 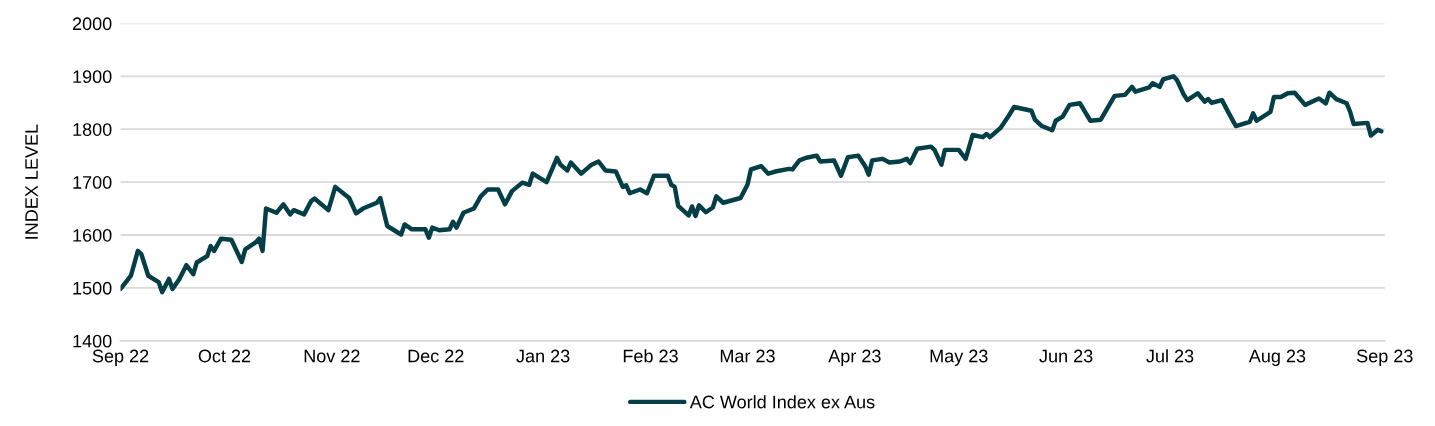 What do you see at coordinates (120, 357) in the screenshot?
I see `x-tick-label: Sep 22` at bounding box center [120, 357].